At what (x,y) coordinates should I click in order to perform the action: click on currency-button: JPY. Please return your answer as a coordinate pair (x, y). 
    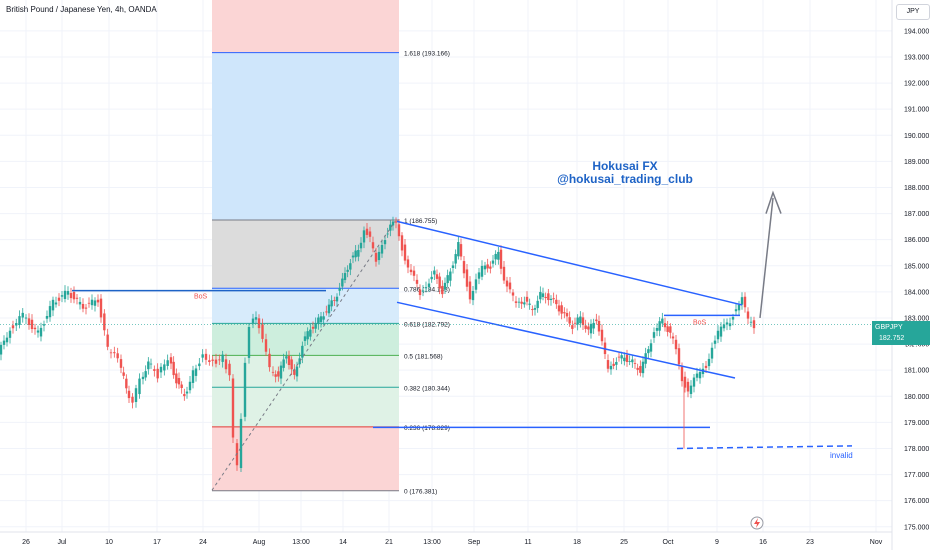
    Looking at the image, I should click on (913, 12).